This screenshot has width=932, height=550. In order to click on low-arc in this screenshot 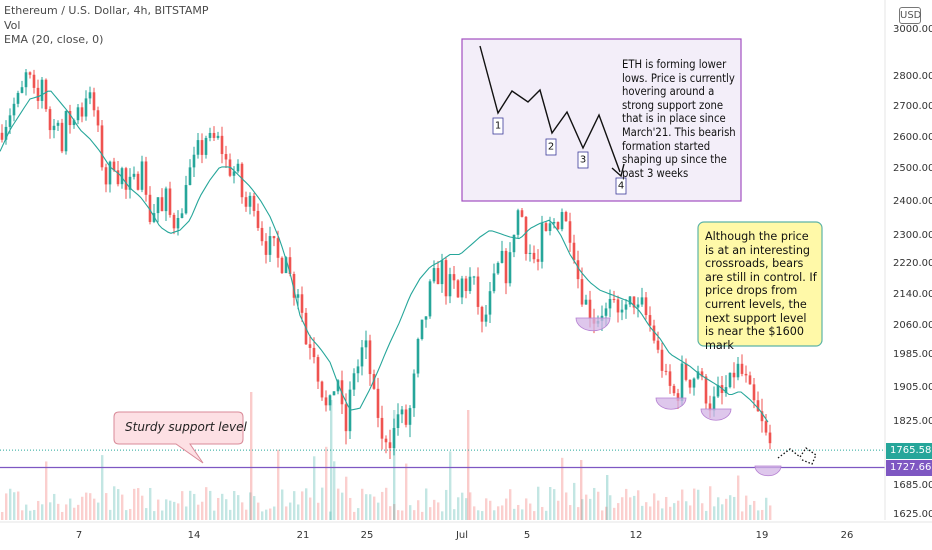, I will do `click(768, 471)`.